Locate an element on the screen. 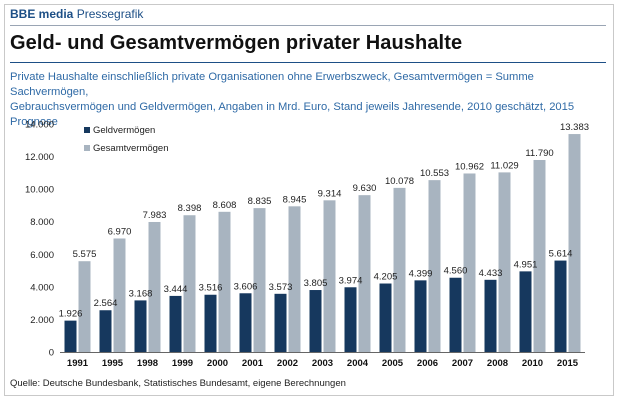 The width and height of the screenshot is (618, 400). data-label-gesamtvermoegen: 8.608 is located at coordinates (225, 205).